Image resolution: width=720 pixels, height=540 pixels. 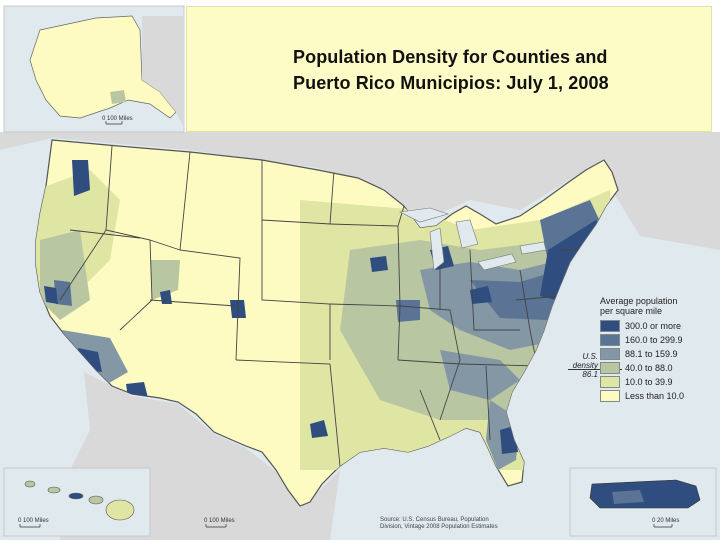 I want to click on legend-item: 10.0 to 39.9, so click(x=658, y=382).